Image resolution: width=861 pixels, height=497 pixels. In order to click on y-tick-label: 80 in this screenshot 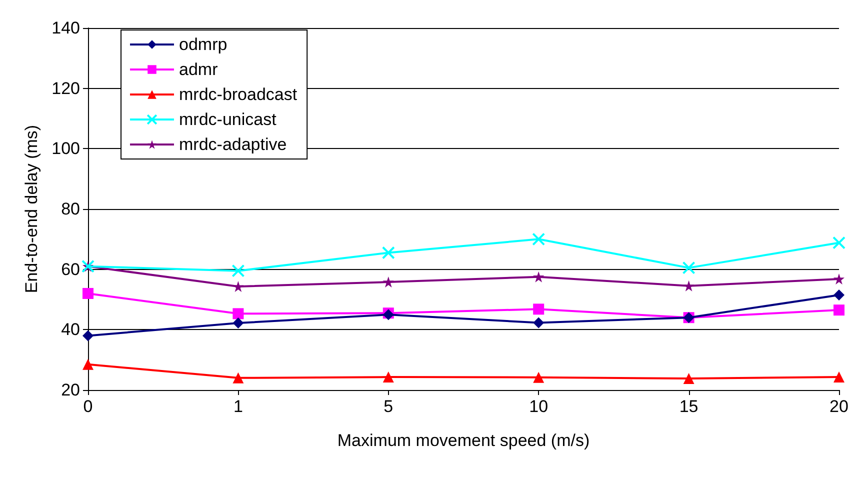, I will do `click(70, 209)`.